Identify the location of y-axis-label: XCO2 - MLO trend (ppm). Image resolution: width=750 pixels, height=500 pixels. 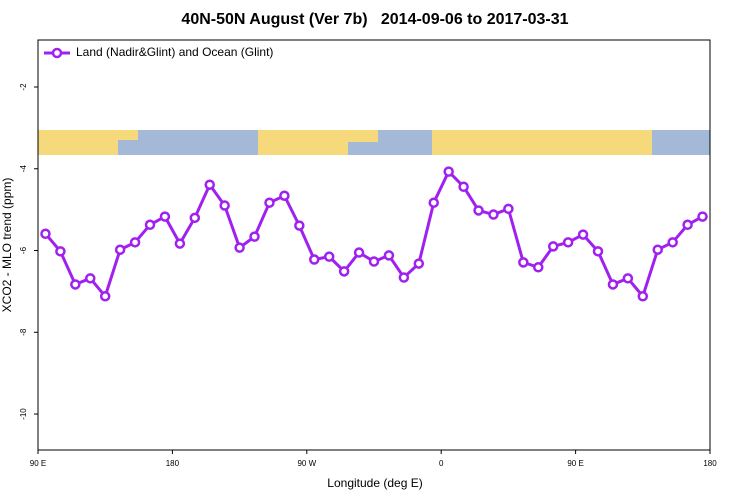
(7, 245).